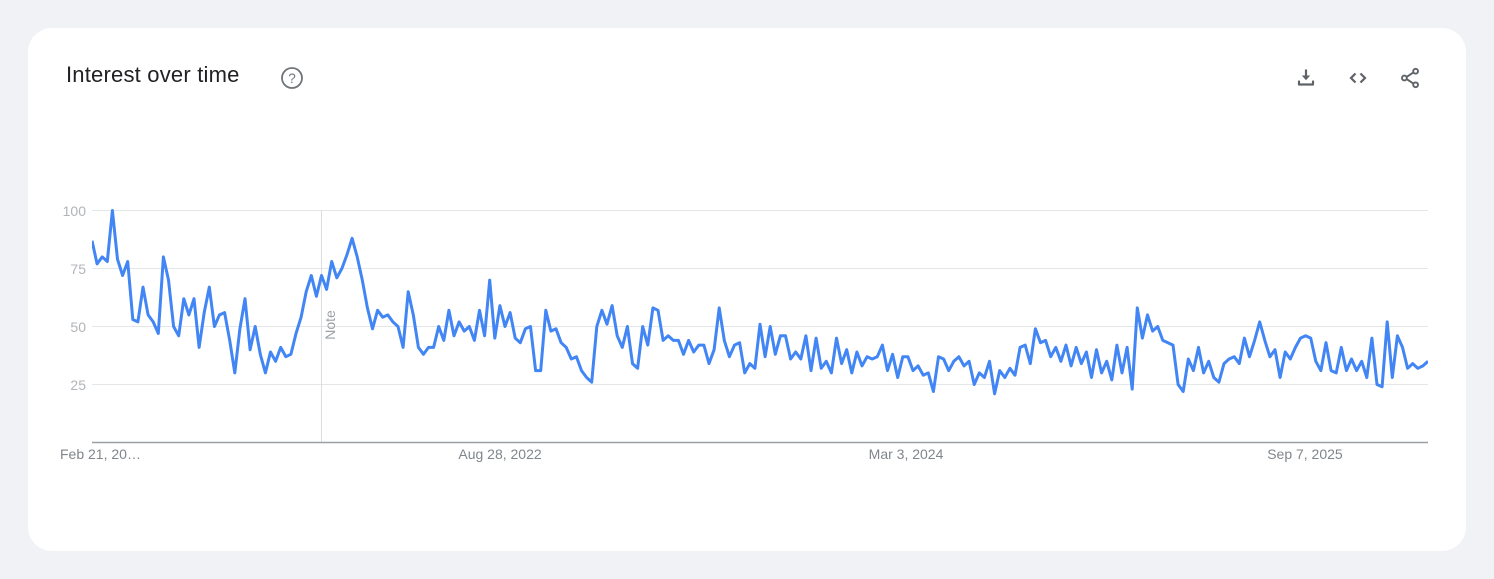 This screenshot has height=579, width=1494. What do you see at coordinates (78, 384) in the screenshot?
I see `y-axis-tick-label: 25` at bounding box center [78, 384].